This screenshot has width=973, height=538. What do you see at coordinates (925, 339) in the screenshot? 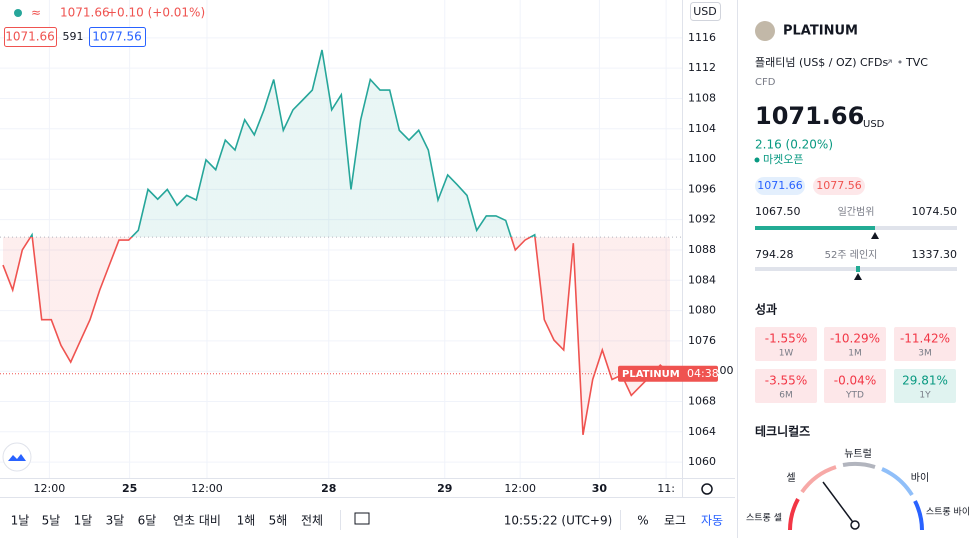
I see `performance-value: -11.42%` at bounding box center [925, 339].